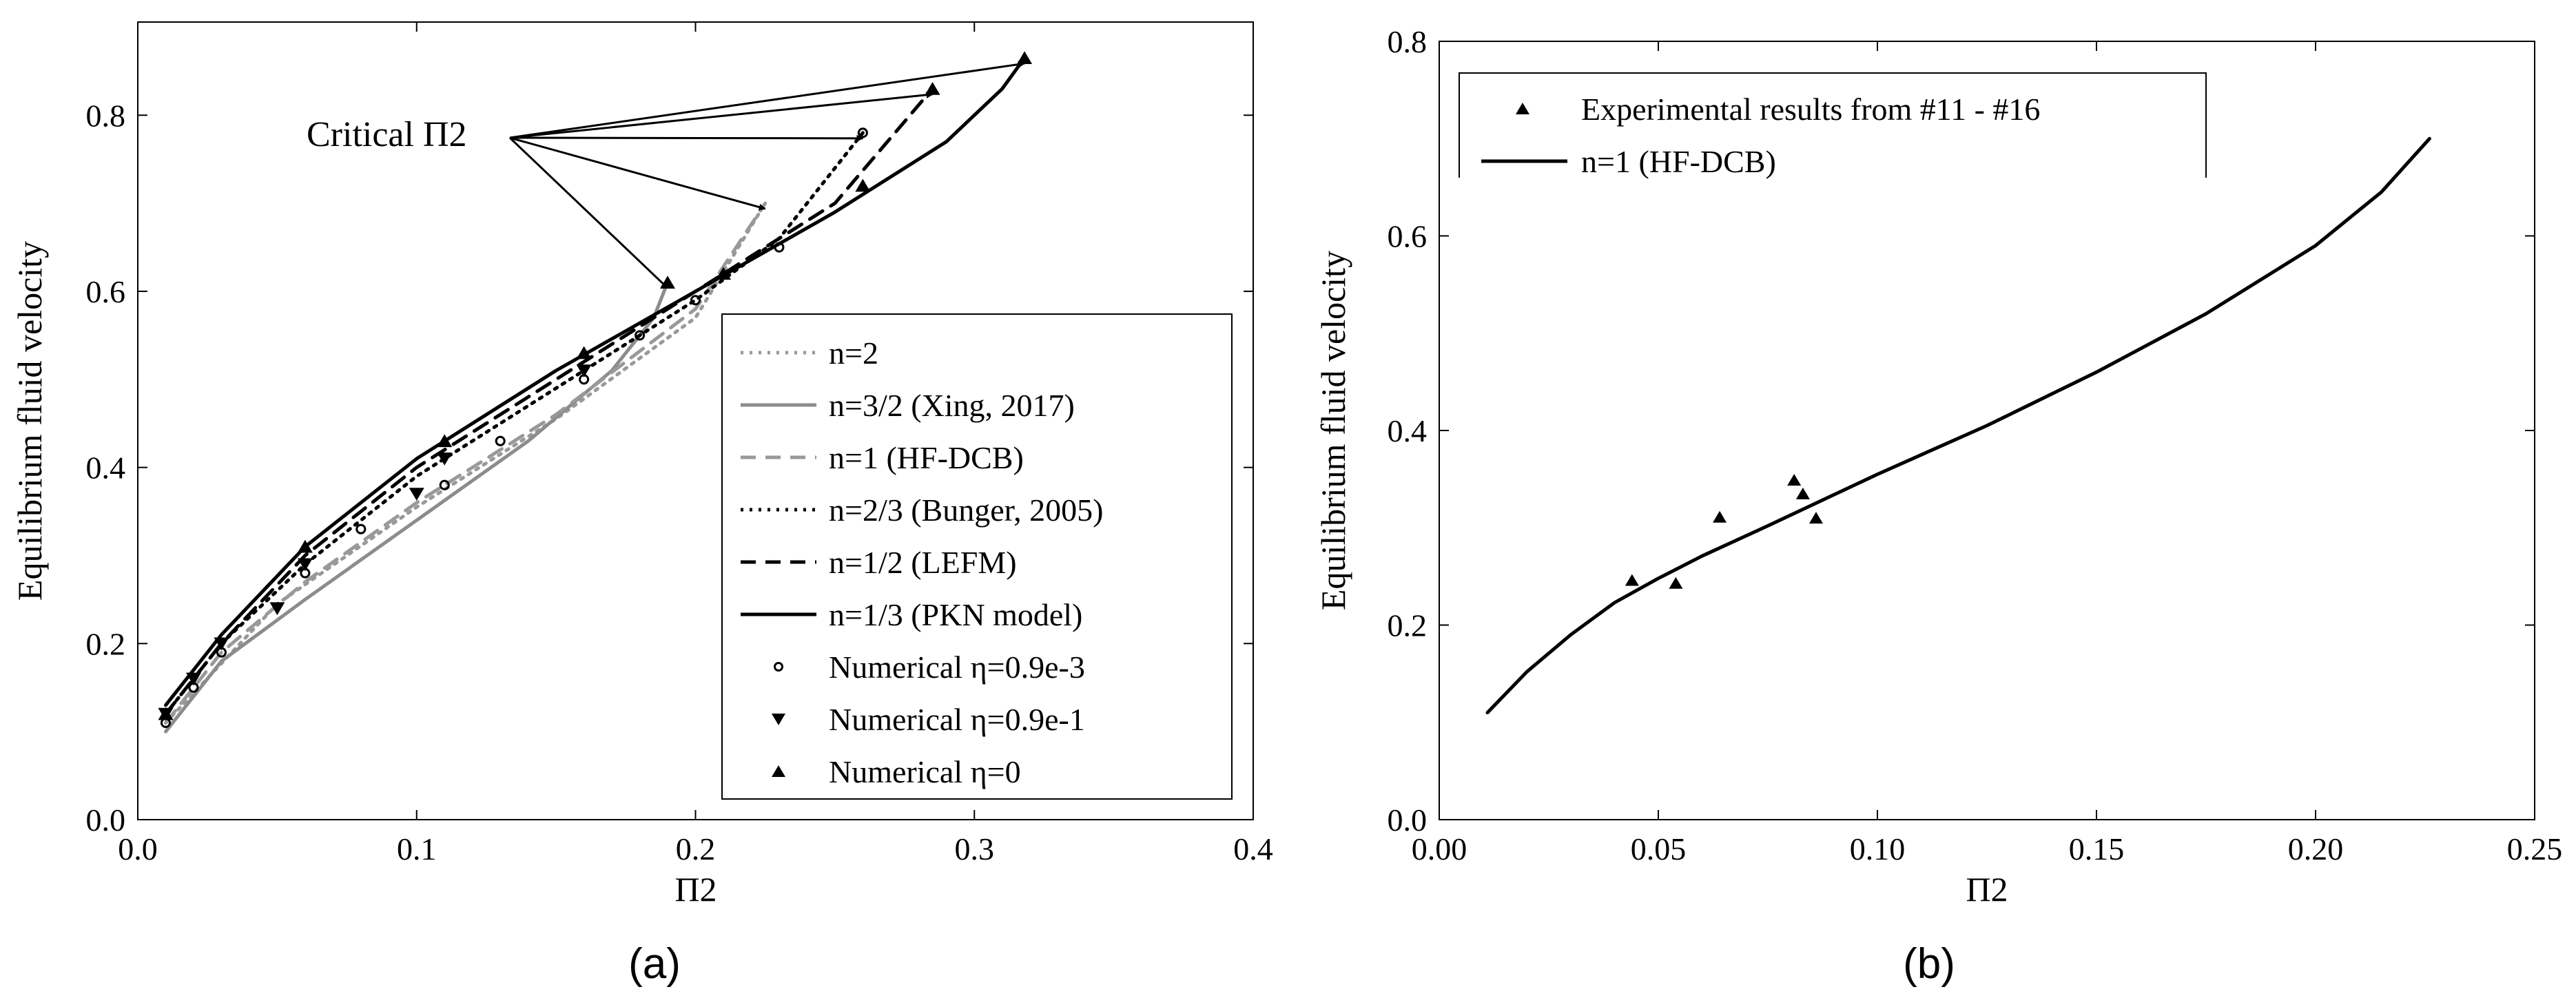  Describe the element at coordinates (1810, 109) in the screenshot. I see `legend-label: Experimental results from #11 - #16` at that location.